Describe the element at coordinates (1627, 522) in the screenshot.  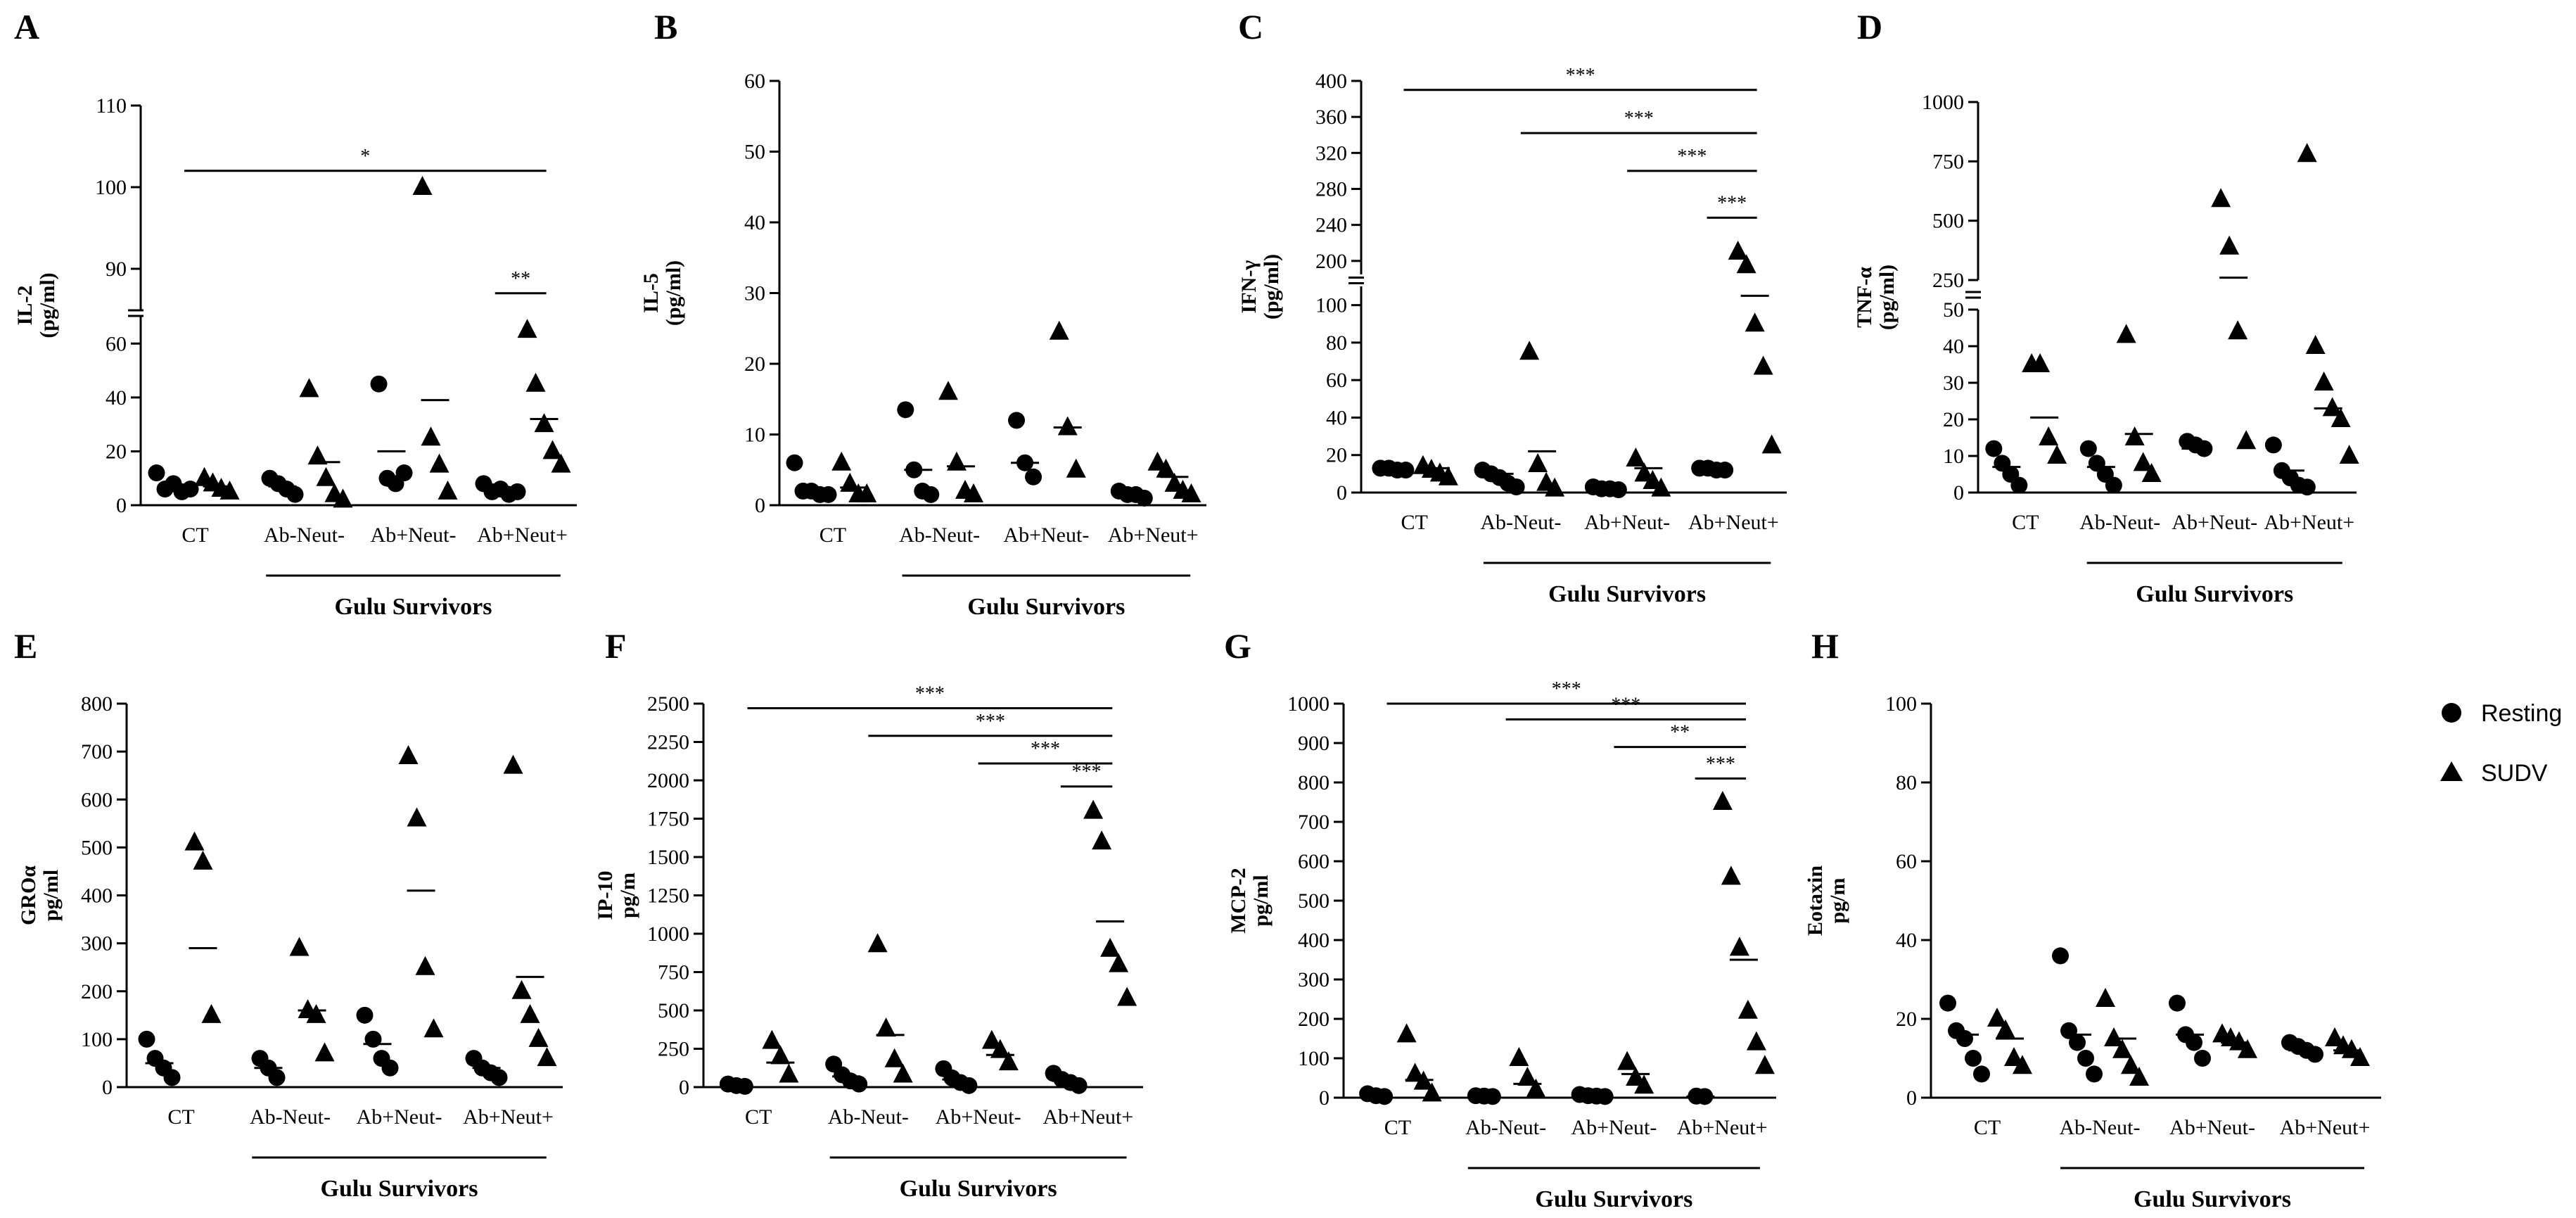
I see `category-label-c: Ab+Neut-` at that location.